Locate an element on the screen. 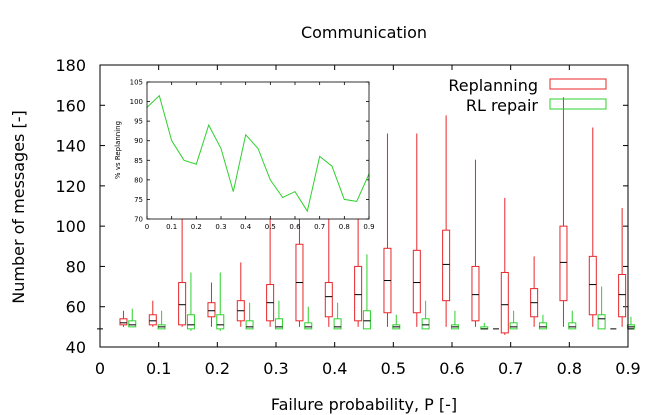 Image resolution: width=664 pixels, height=415 pixels. legend: Replanning RL repair is located at coordinates (527, 95).